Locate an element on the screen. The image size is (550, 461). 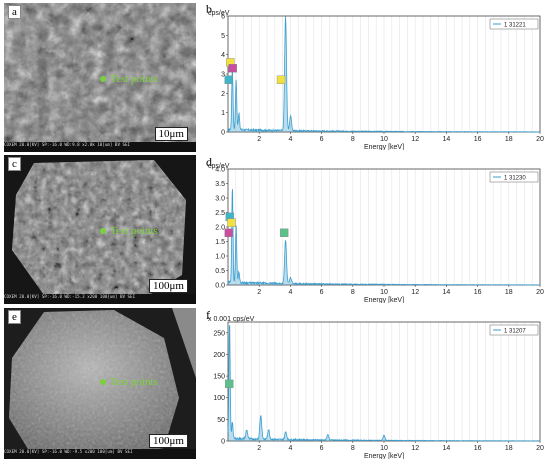
y-tick-label: 1.0 is located at coordinates (220, 257).